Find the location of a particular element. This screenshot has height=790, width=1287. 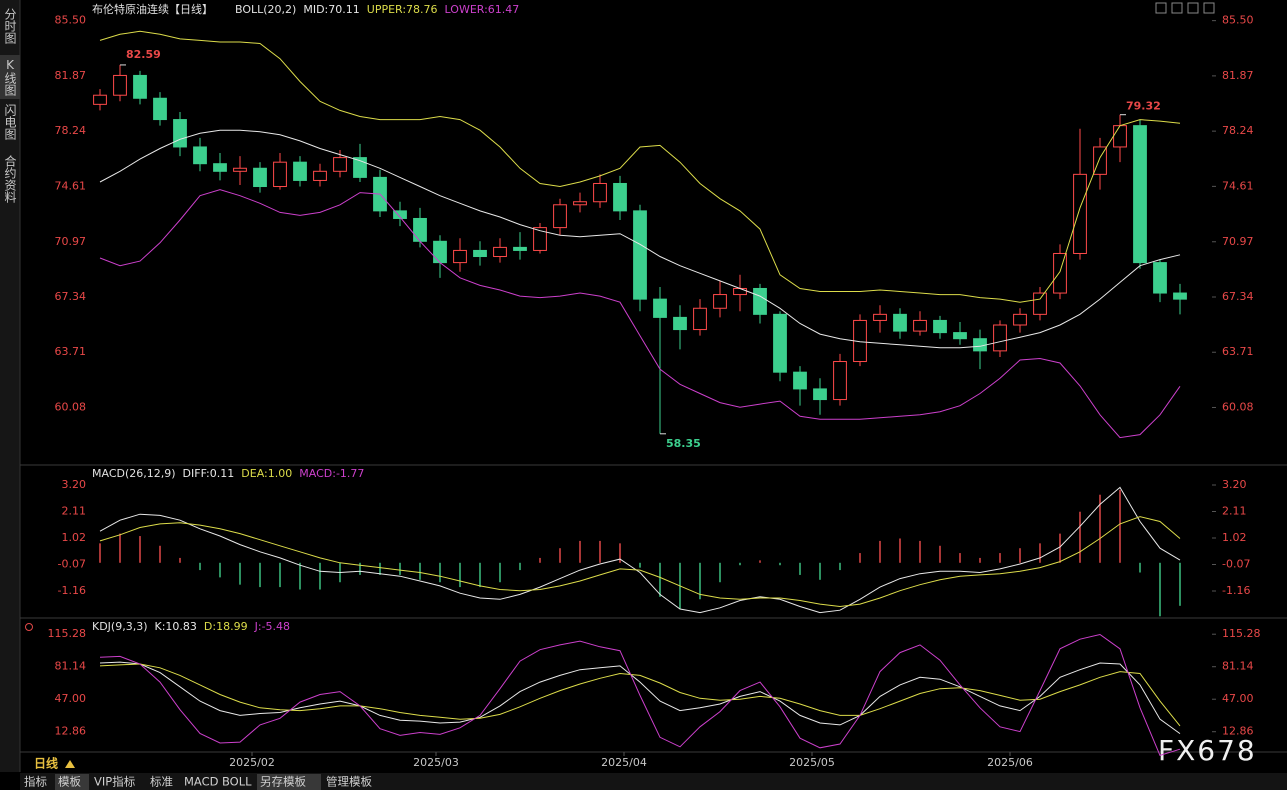

toolbar-tab: 模板 is located at coordinates (69, 782).